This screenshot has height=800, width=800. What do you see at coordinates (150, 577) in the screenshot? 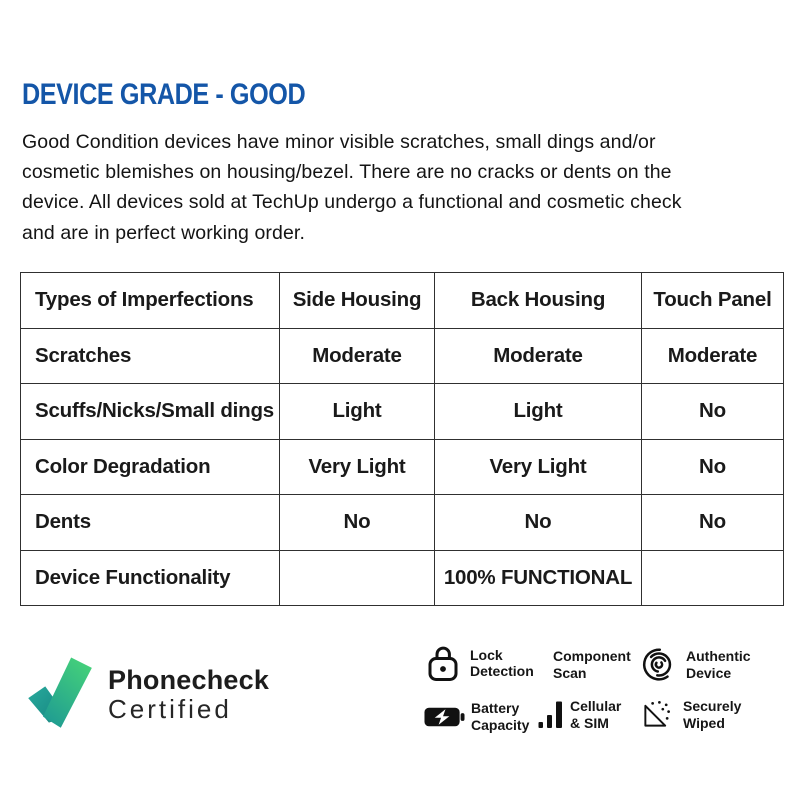
I see `row-label: Device Functionality` at bounding box center [150, 577].